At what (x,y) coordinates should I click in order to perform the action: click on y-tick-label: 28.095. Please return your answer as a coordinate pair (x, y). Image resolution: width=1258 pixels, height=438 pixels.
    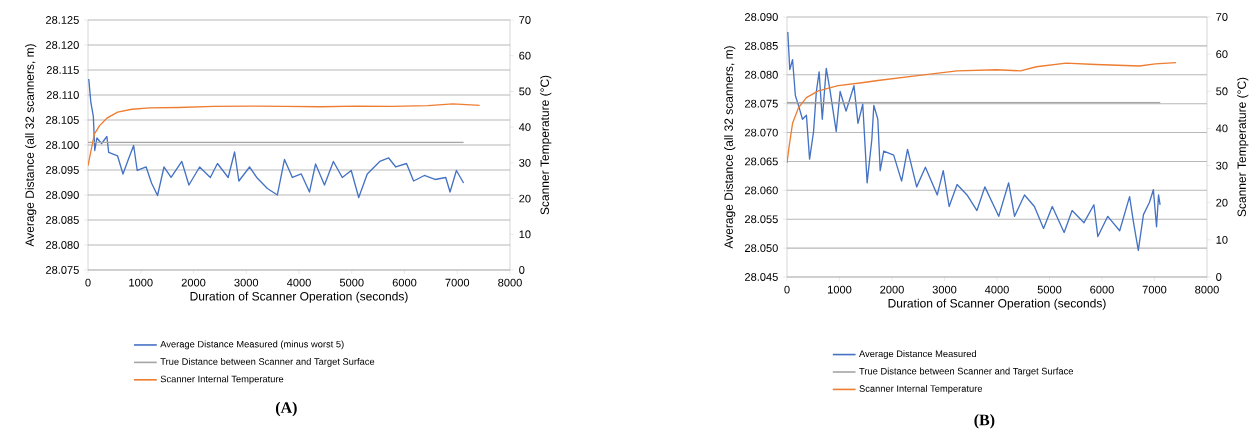
    Looking at the image, I should click on (62, 170).